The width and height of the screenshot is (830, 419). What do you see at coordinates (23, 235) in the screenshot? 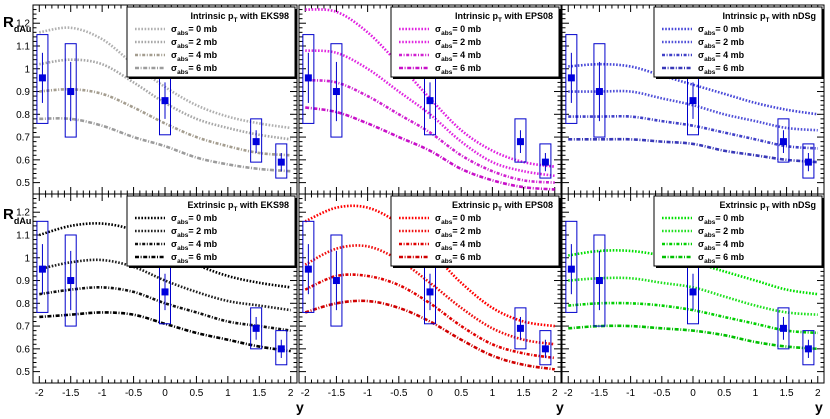
I see `y-tick-label: 1.1` at bounding box center [23, 235].